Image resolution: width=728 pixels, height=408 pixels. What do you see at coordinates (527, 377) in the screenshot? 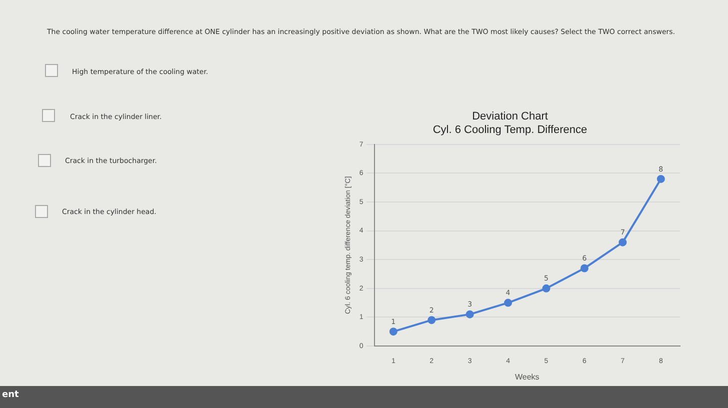
I see `x-axis-title: Weeks` at bounding box center [527, 377].